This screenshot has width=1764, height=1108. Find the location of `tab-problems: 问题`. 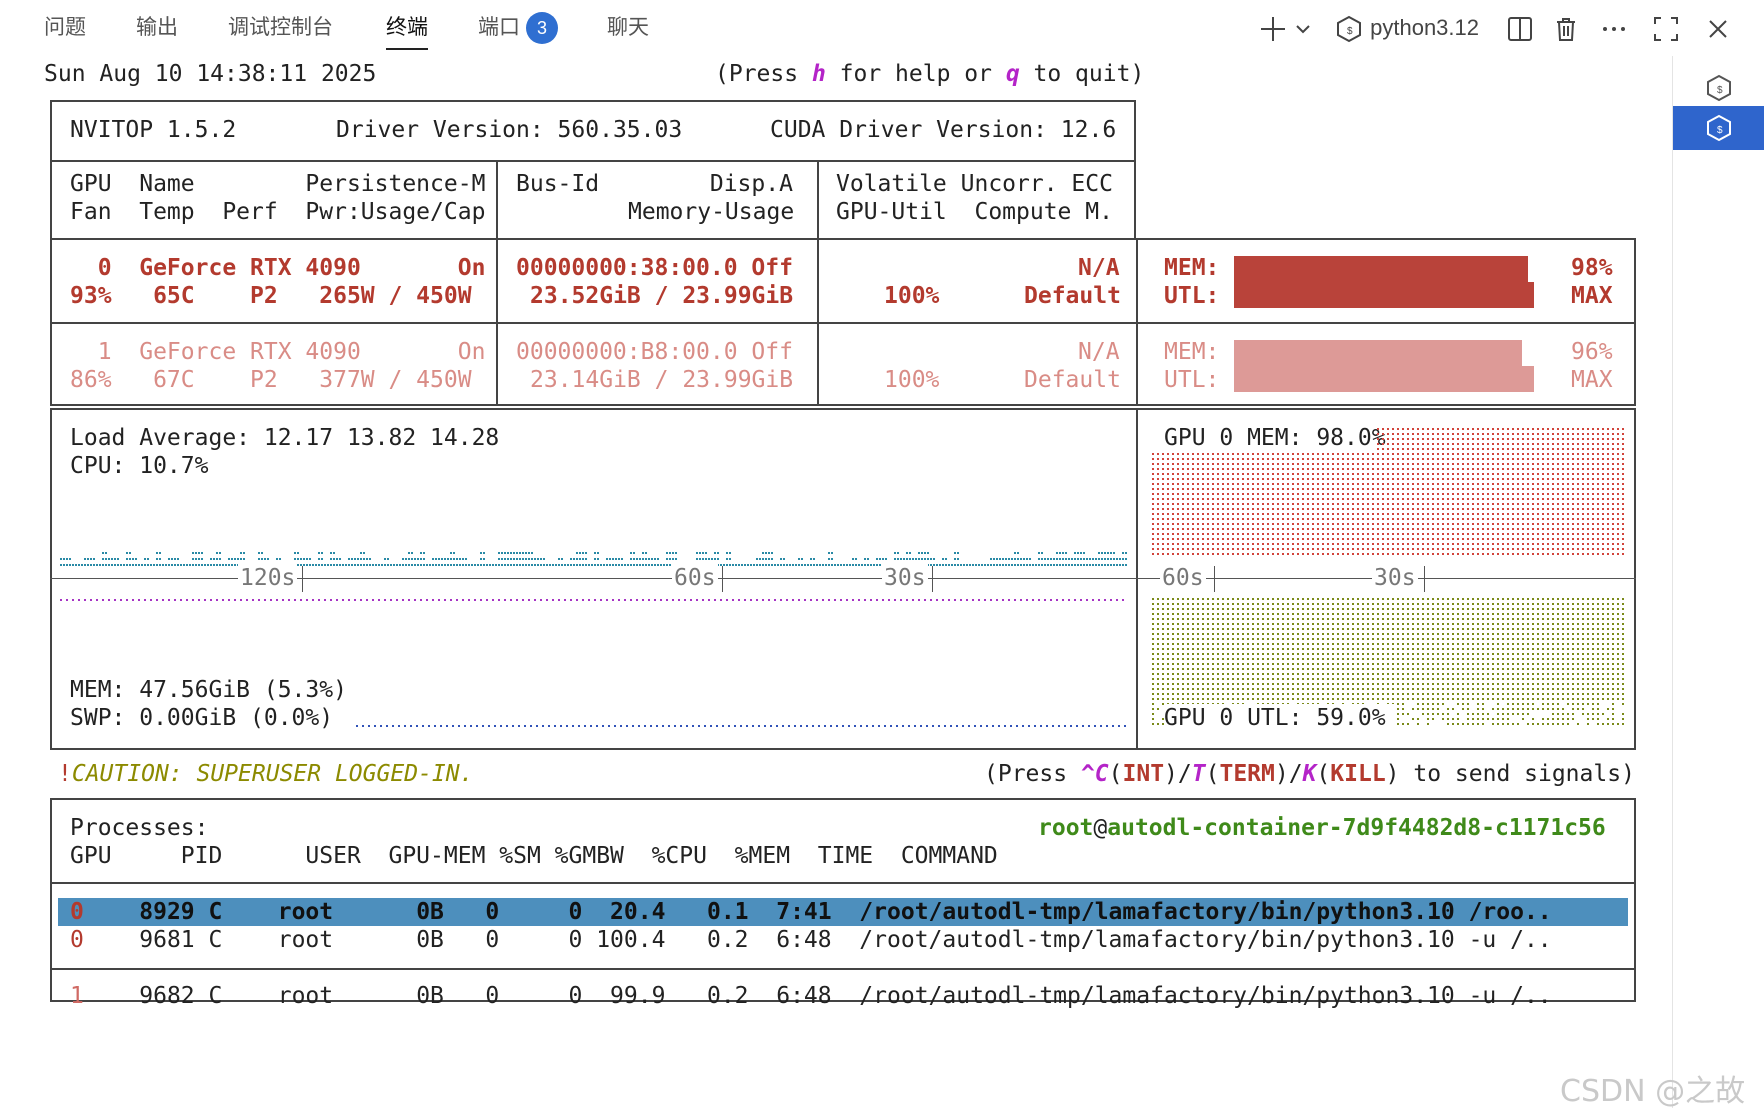

tab-problems: 问题 is located at coordinates (65, 27).